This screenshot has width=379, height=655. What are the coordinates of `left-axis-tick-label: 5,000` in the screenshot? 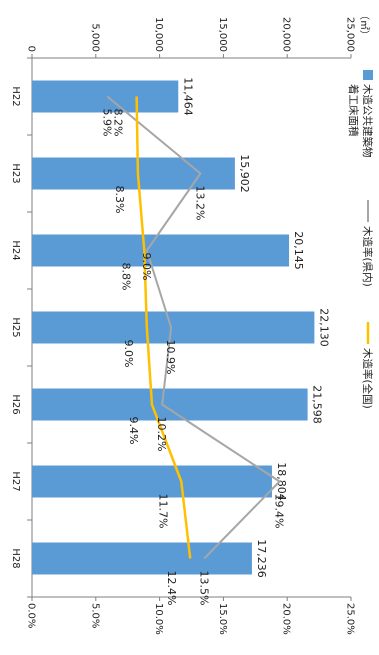 It's located at (94, 37).